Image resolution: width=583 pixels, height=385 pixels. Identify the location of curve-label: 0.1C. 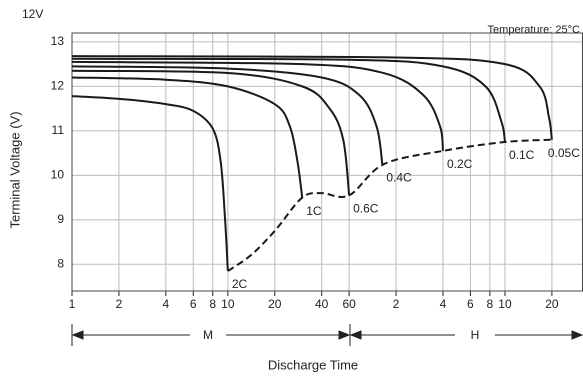
(522, 155).